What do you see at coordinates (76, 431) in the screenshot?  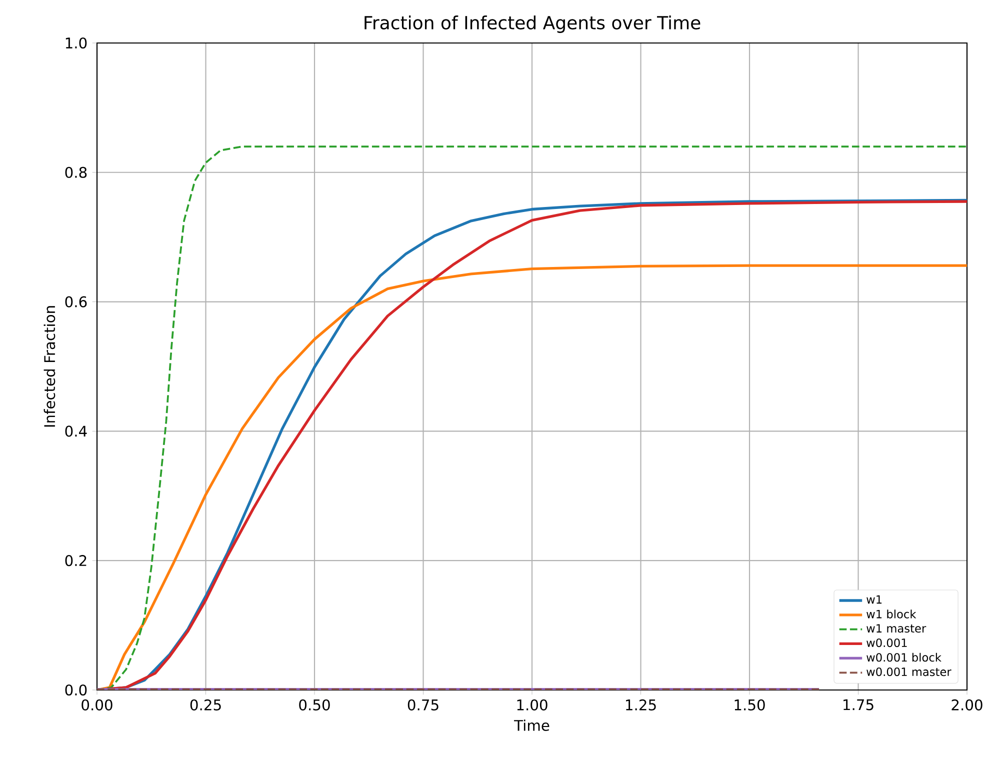 I see `y-tick-label: 0.4` at bounding box center [76, 431].